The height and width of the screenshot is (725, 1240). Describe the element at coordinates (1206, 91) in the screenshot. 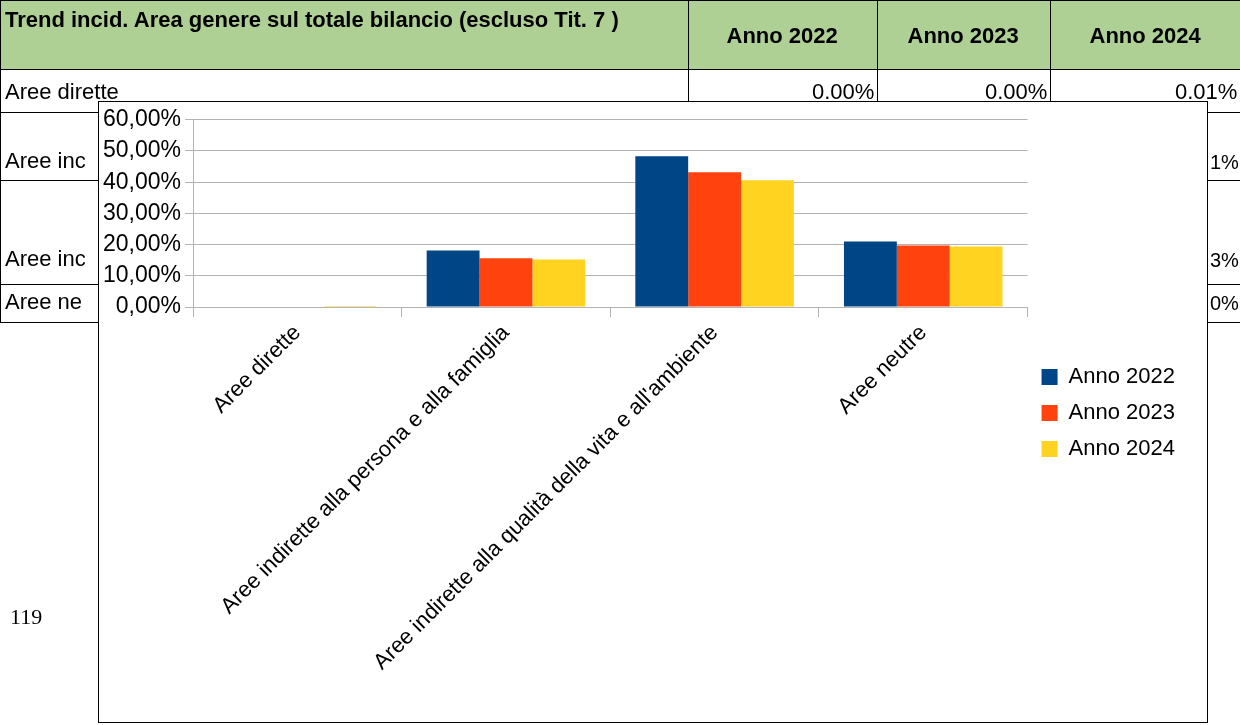

I see `text: 0.01%` at that location.